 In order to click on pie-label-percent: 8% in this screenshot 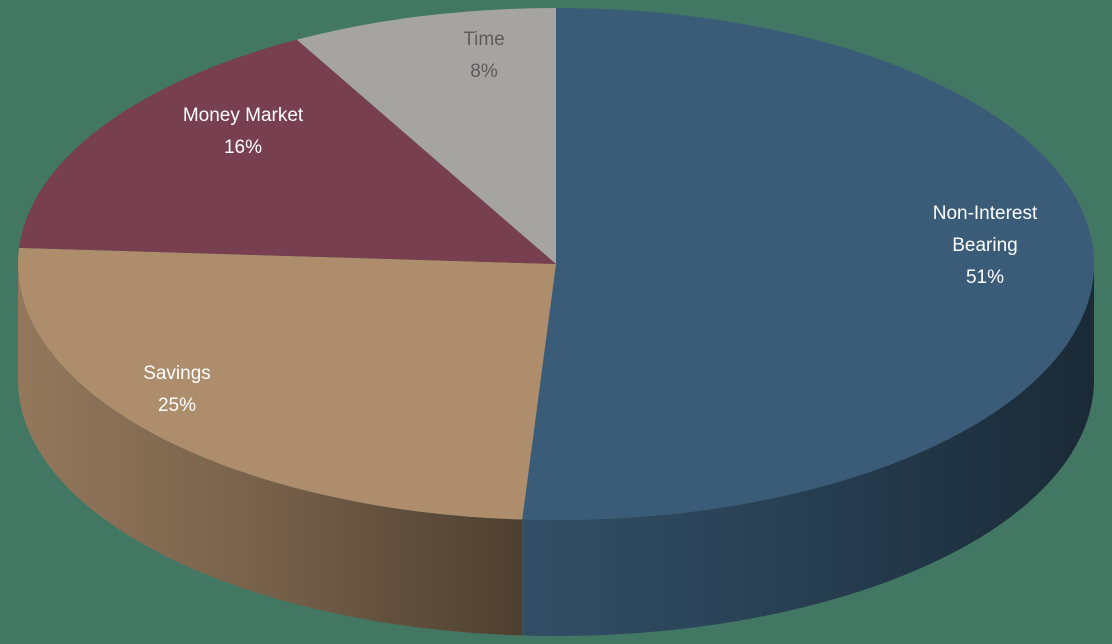, I will do `click(484, 71)`.